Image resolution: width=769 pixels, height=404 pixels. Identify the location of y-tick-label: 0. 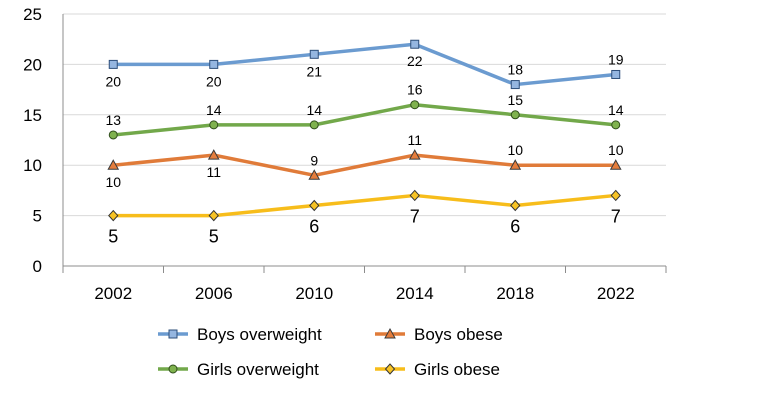
(37, 266).